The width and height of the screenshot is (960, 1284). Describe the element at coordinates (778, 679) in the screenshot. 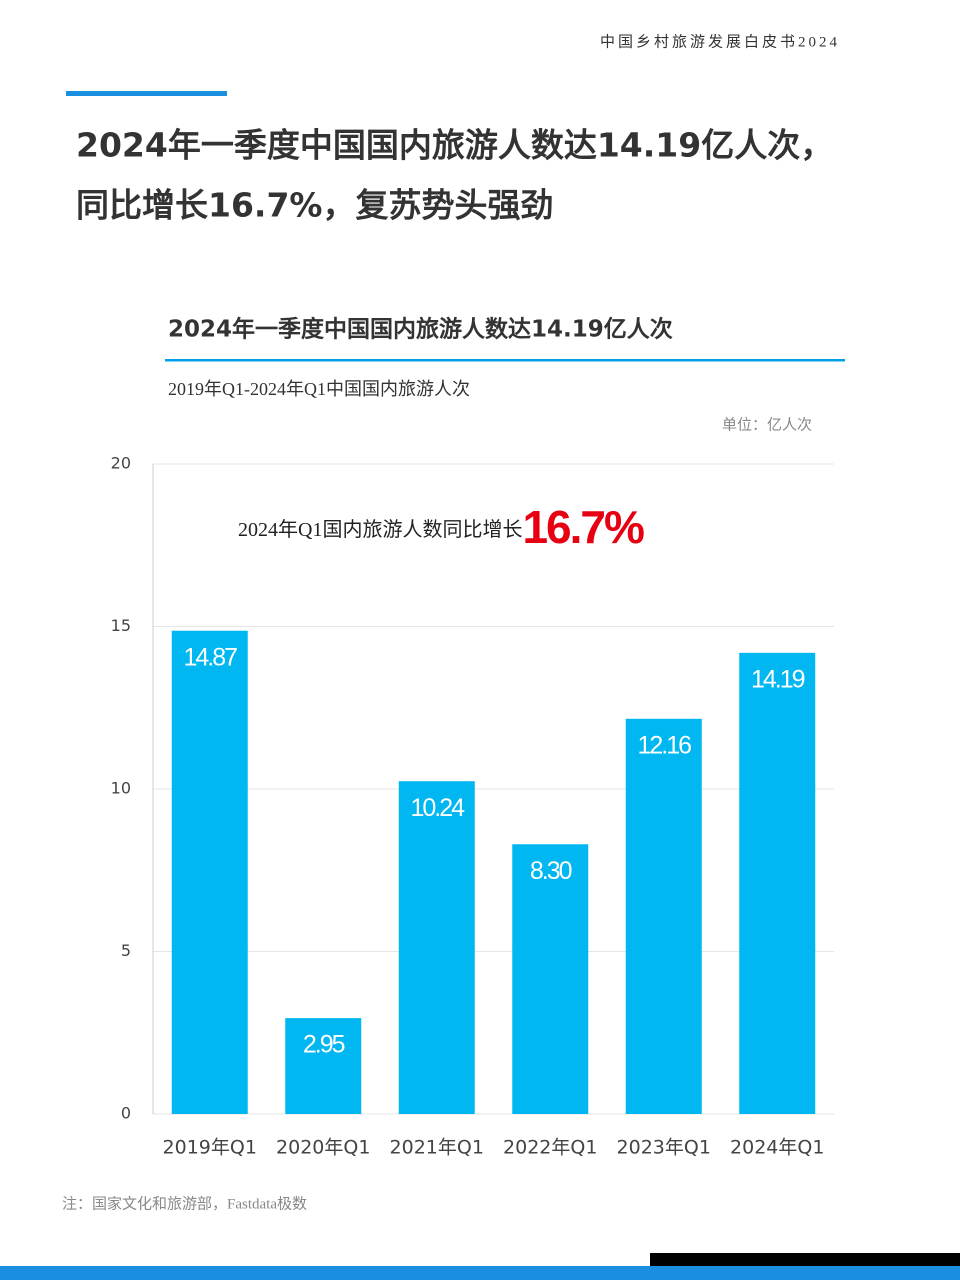

I see `value-label: 14.19` at that location.